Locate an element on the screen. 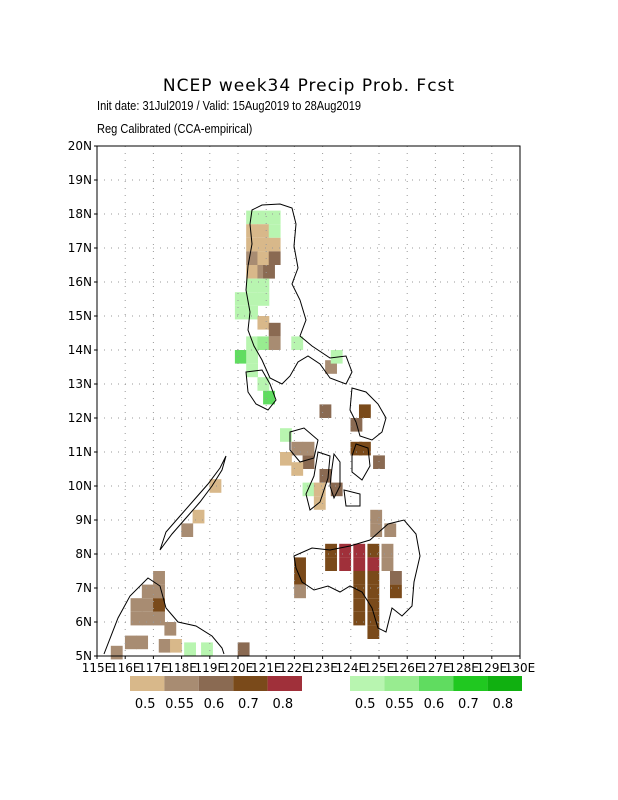  calibration-subtitle: Reg Calibrated (CCA-empirical) is located at coordinates (175, 128).